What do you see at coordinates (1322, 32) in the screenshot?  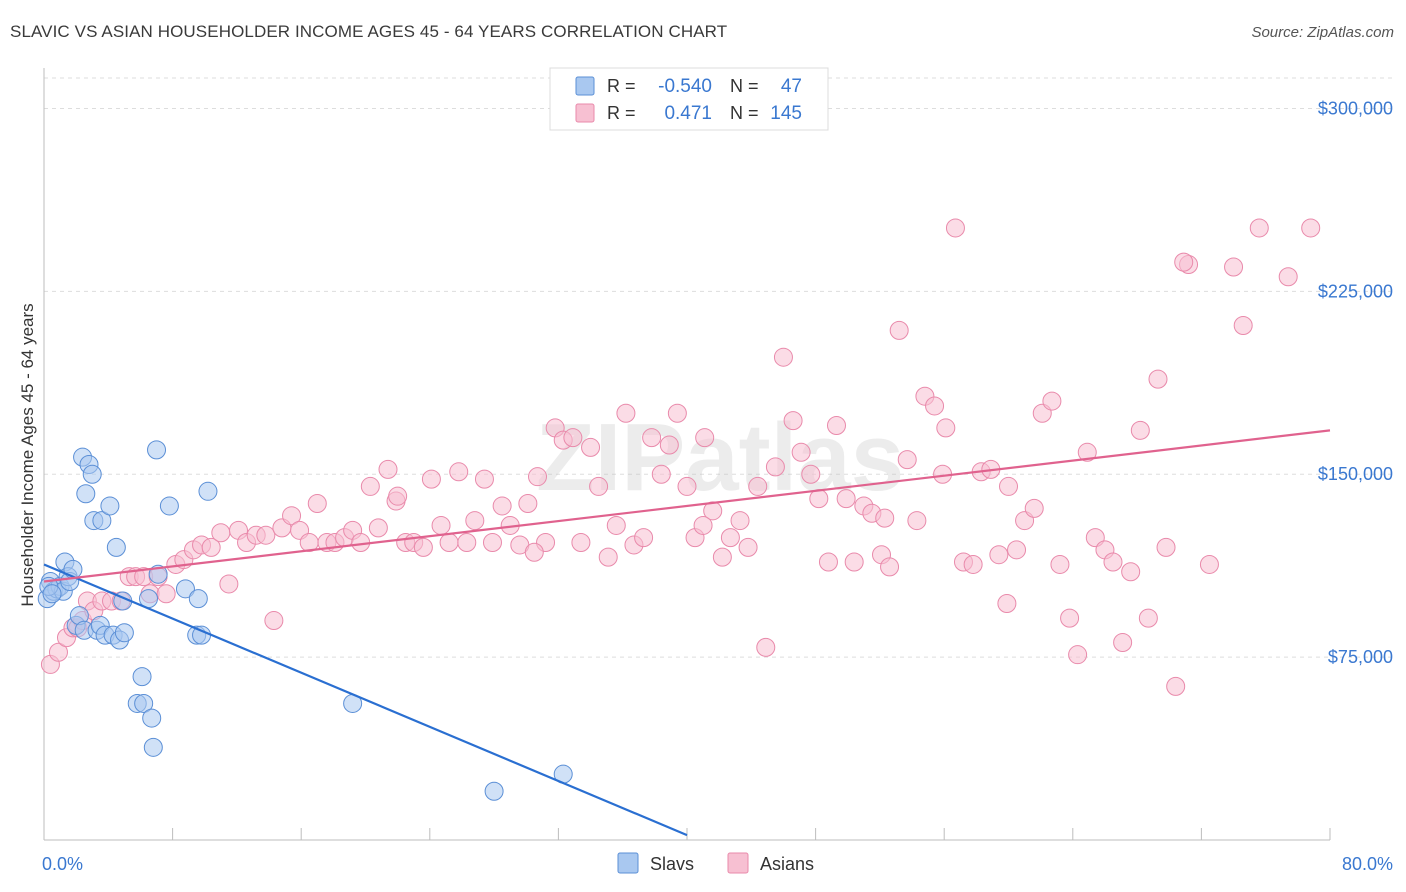 I see `source-label: Source: ZipAtlas.com` at bounding box center [1322, 32].